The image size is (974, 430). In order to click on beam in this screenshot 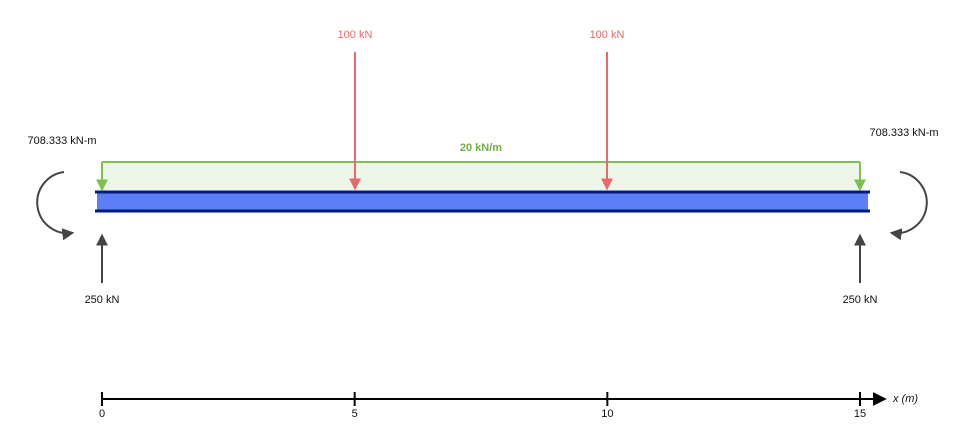, I will do `click(482, 201)`.